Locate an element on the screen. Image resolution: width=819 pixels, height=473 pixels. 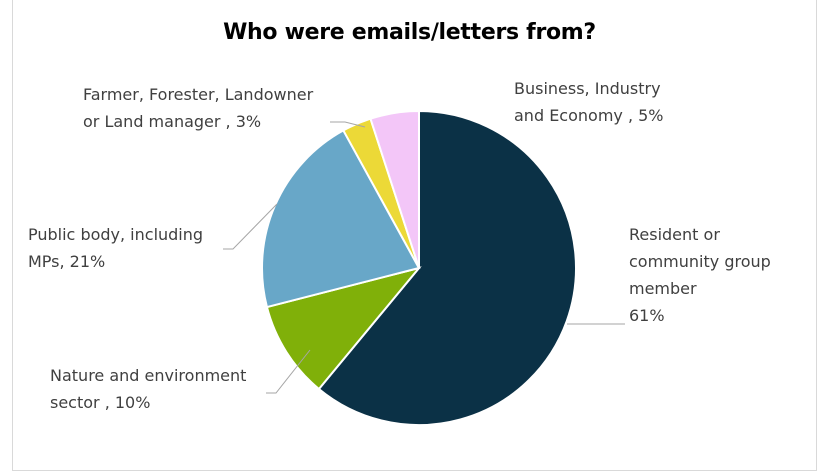
slice-label-3: Public body, including MPs, 21% is located at coordinates (115, 248).